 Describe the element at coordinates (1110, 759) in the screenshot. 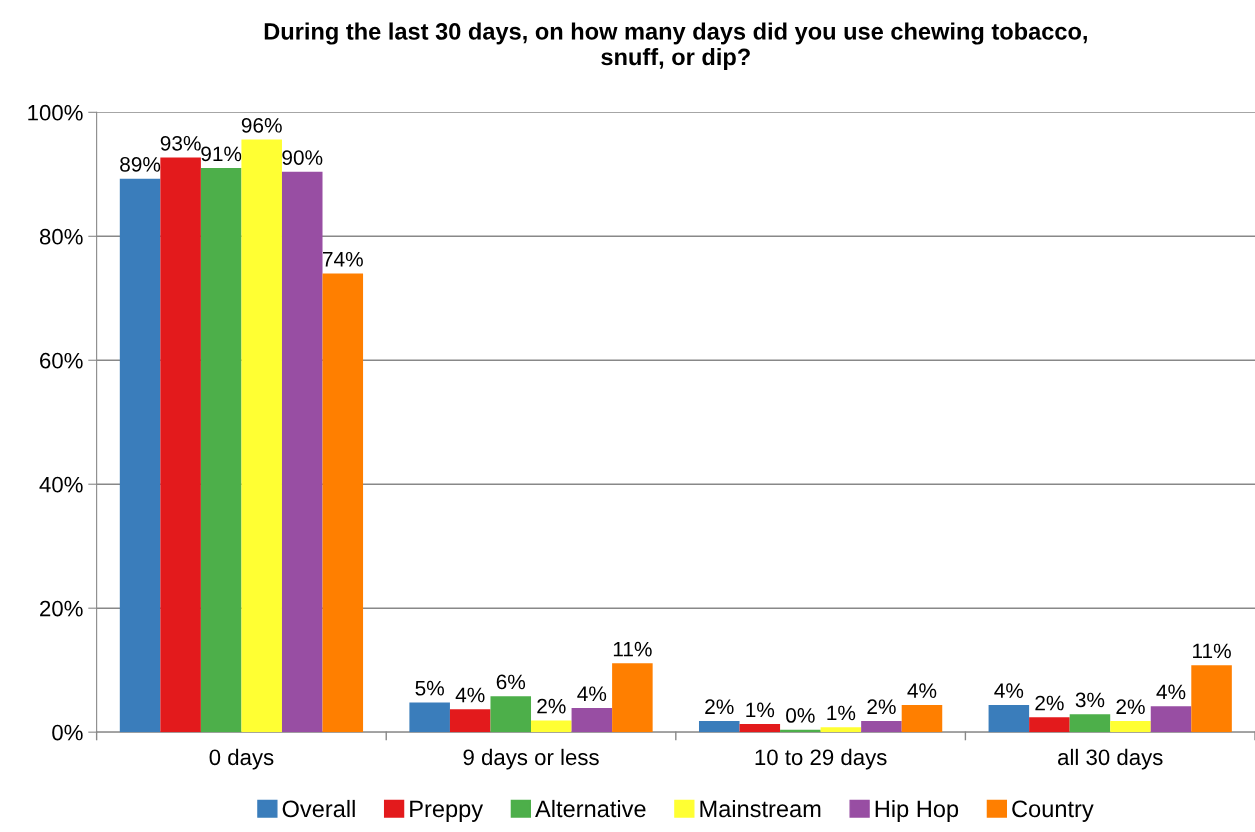

I see `x-tick-label: all 30 days` at that location.